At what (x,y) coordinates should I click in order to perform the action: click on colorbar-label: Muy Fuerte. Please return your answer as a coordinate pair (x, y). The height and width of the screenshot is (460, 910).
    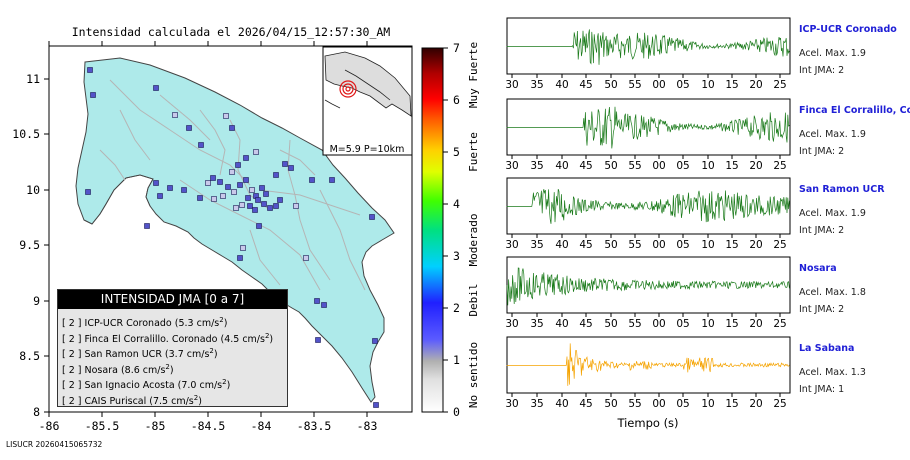
    Looking at the image, I should click on (473, 75).